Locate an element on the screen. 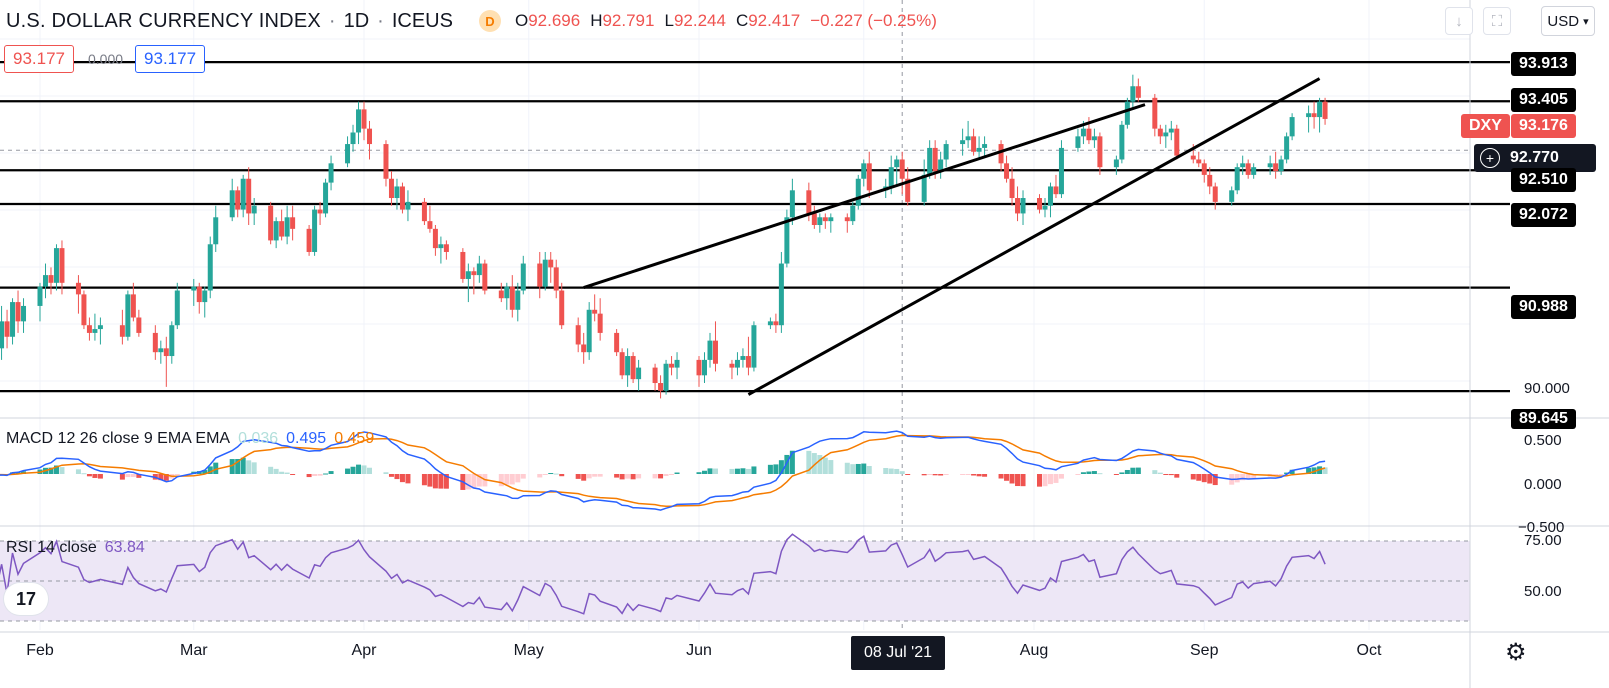  gear-icon: ⚙ is located at coordinates (1516, 652).